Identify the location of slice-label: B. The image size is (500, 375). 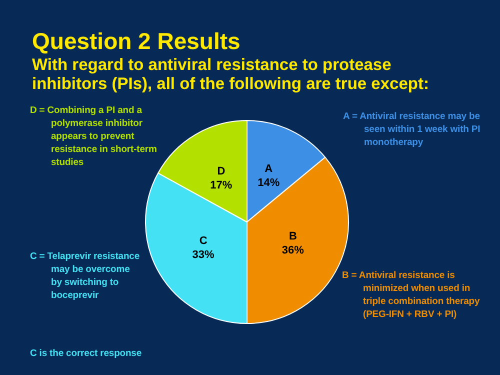
(292, 236).